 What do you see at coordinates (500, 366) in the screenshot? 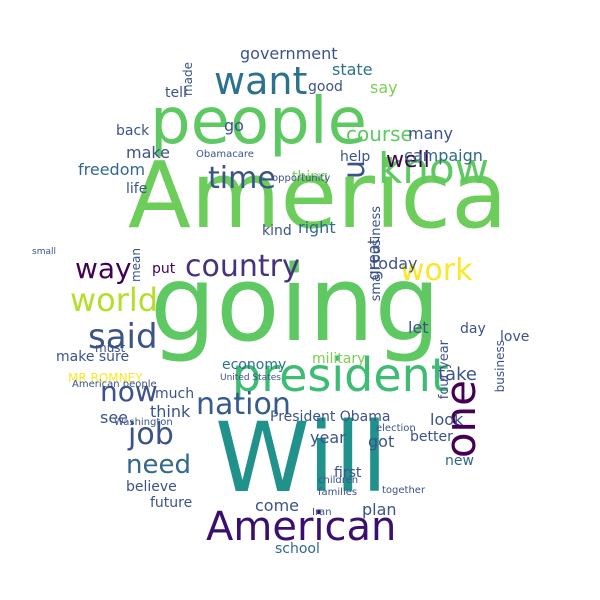
I see `word-business: business` at bounding box center [500, 366].